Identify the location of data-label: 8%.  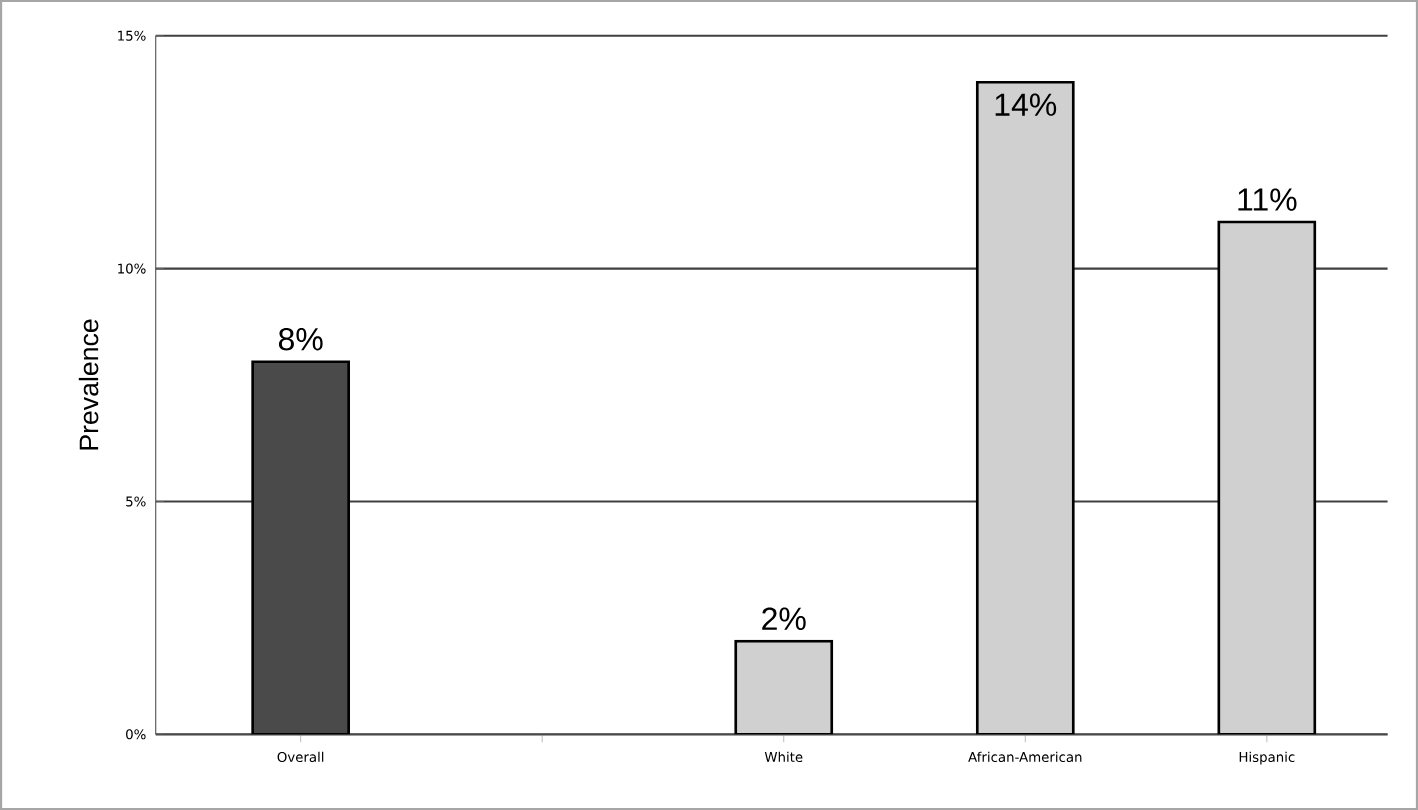
(300, 339).